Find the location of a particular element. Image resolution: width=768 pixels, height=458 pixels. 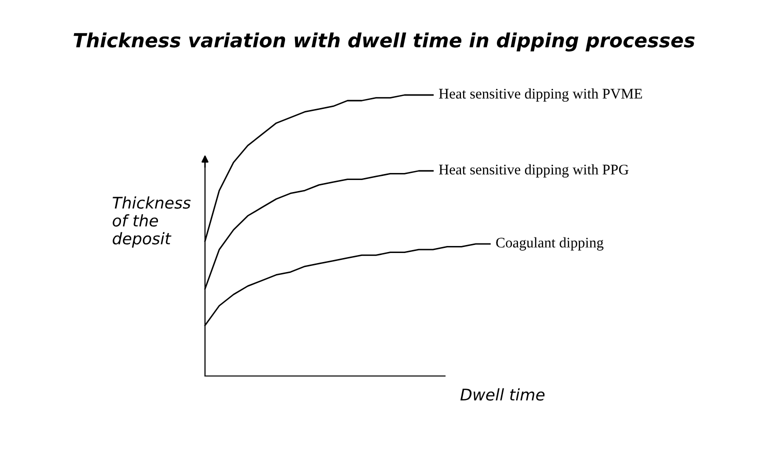

series-label: Coagulant dipping is located at coordinates (550, 244).